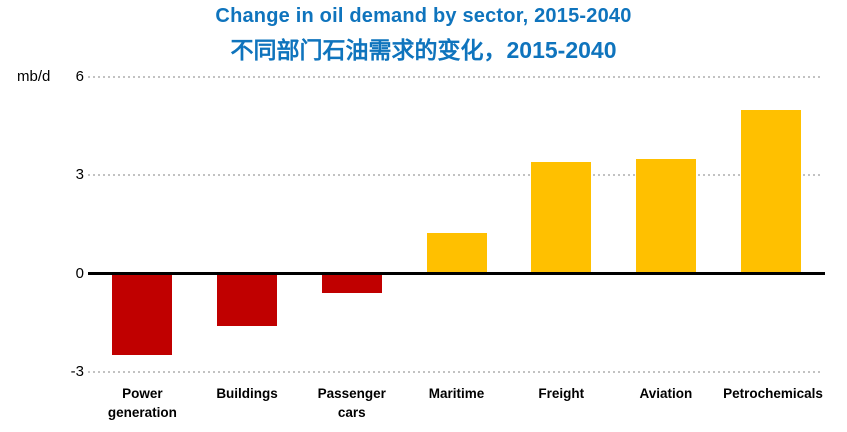 Image resolution: width=847 pixels, height=432 pixels. What do you see at coordinates (770, 192) in the screenshot?
I see `bar-petrochemicals` at bounding box center [770, 192].